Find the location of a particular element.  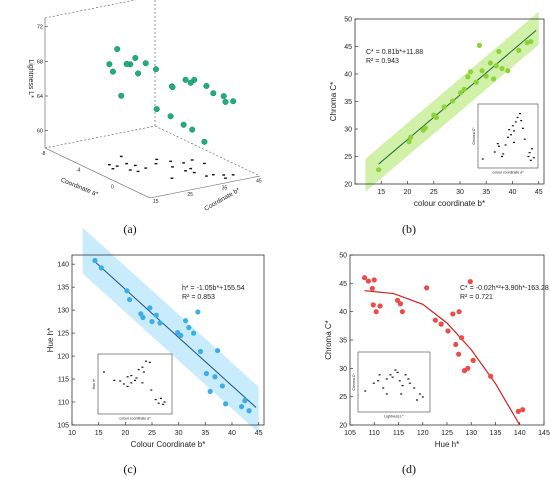

y-tick-label-b: 50 is located at coordinates (348, 20).